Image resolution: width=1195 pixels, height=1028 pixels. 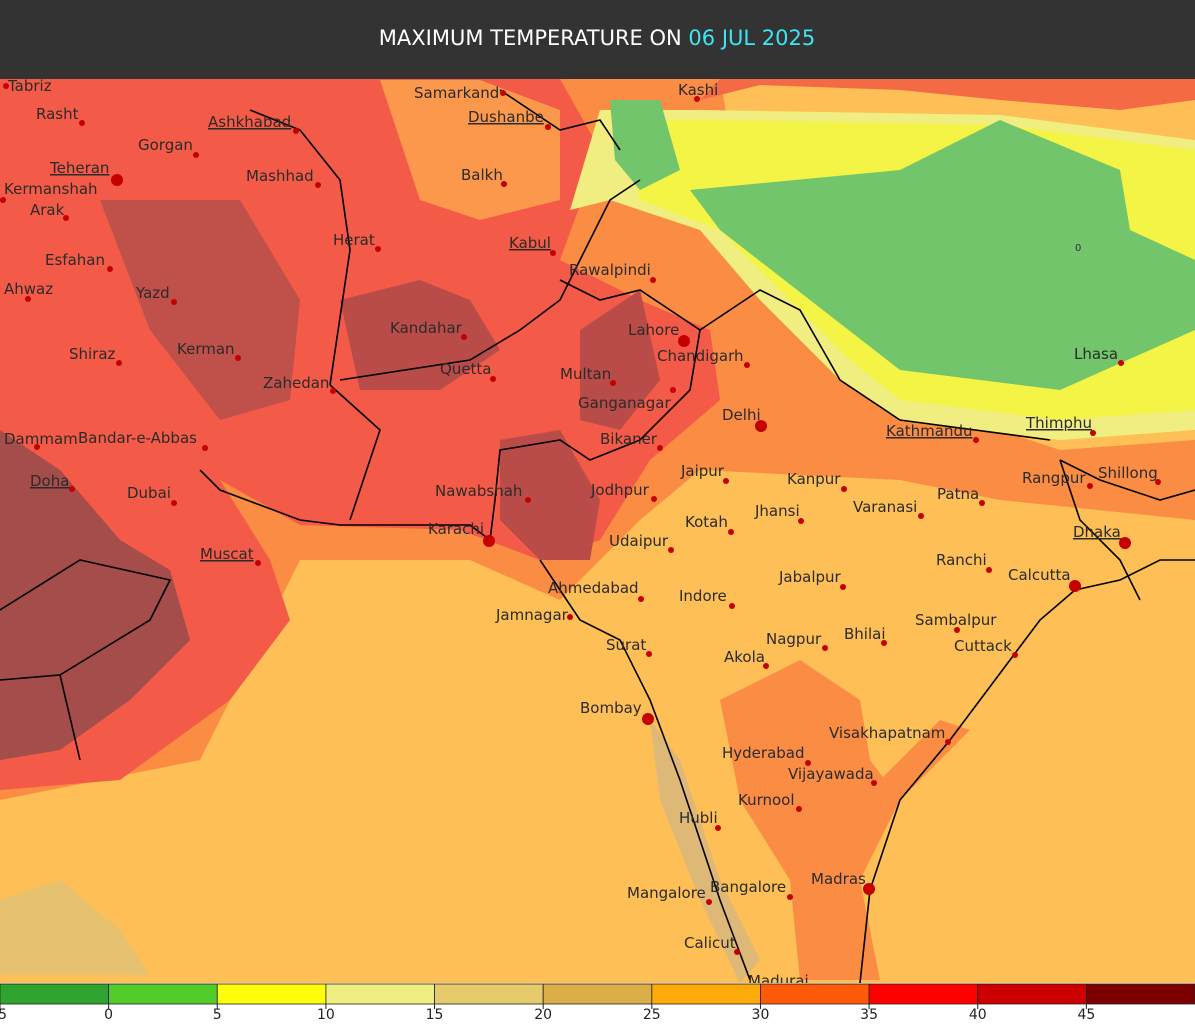 What do you see at coordinates (766, 800) in the screenshot?
I see `city-label: Kurnool` at bounding box center [766, 800].